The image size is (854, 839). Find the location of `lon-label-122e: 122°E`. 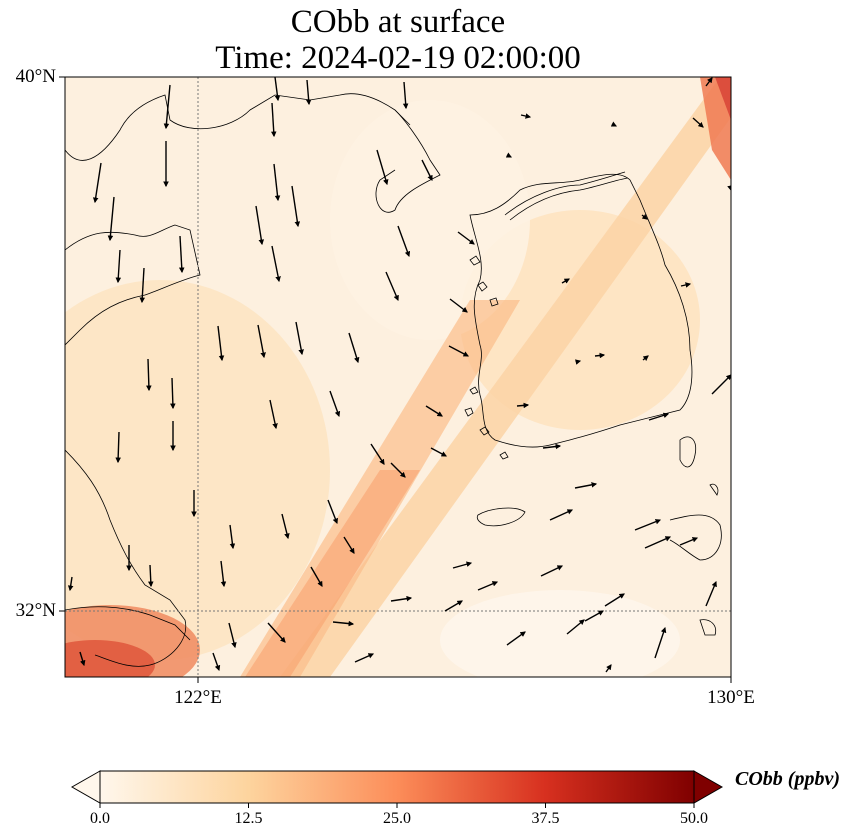

lon-label-122e: 122°E is located at coordinates (198, 697).